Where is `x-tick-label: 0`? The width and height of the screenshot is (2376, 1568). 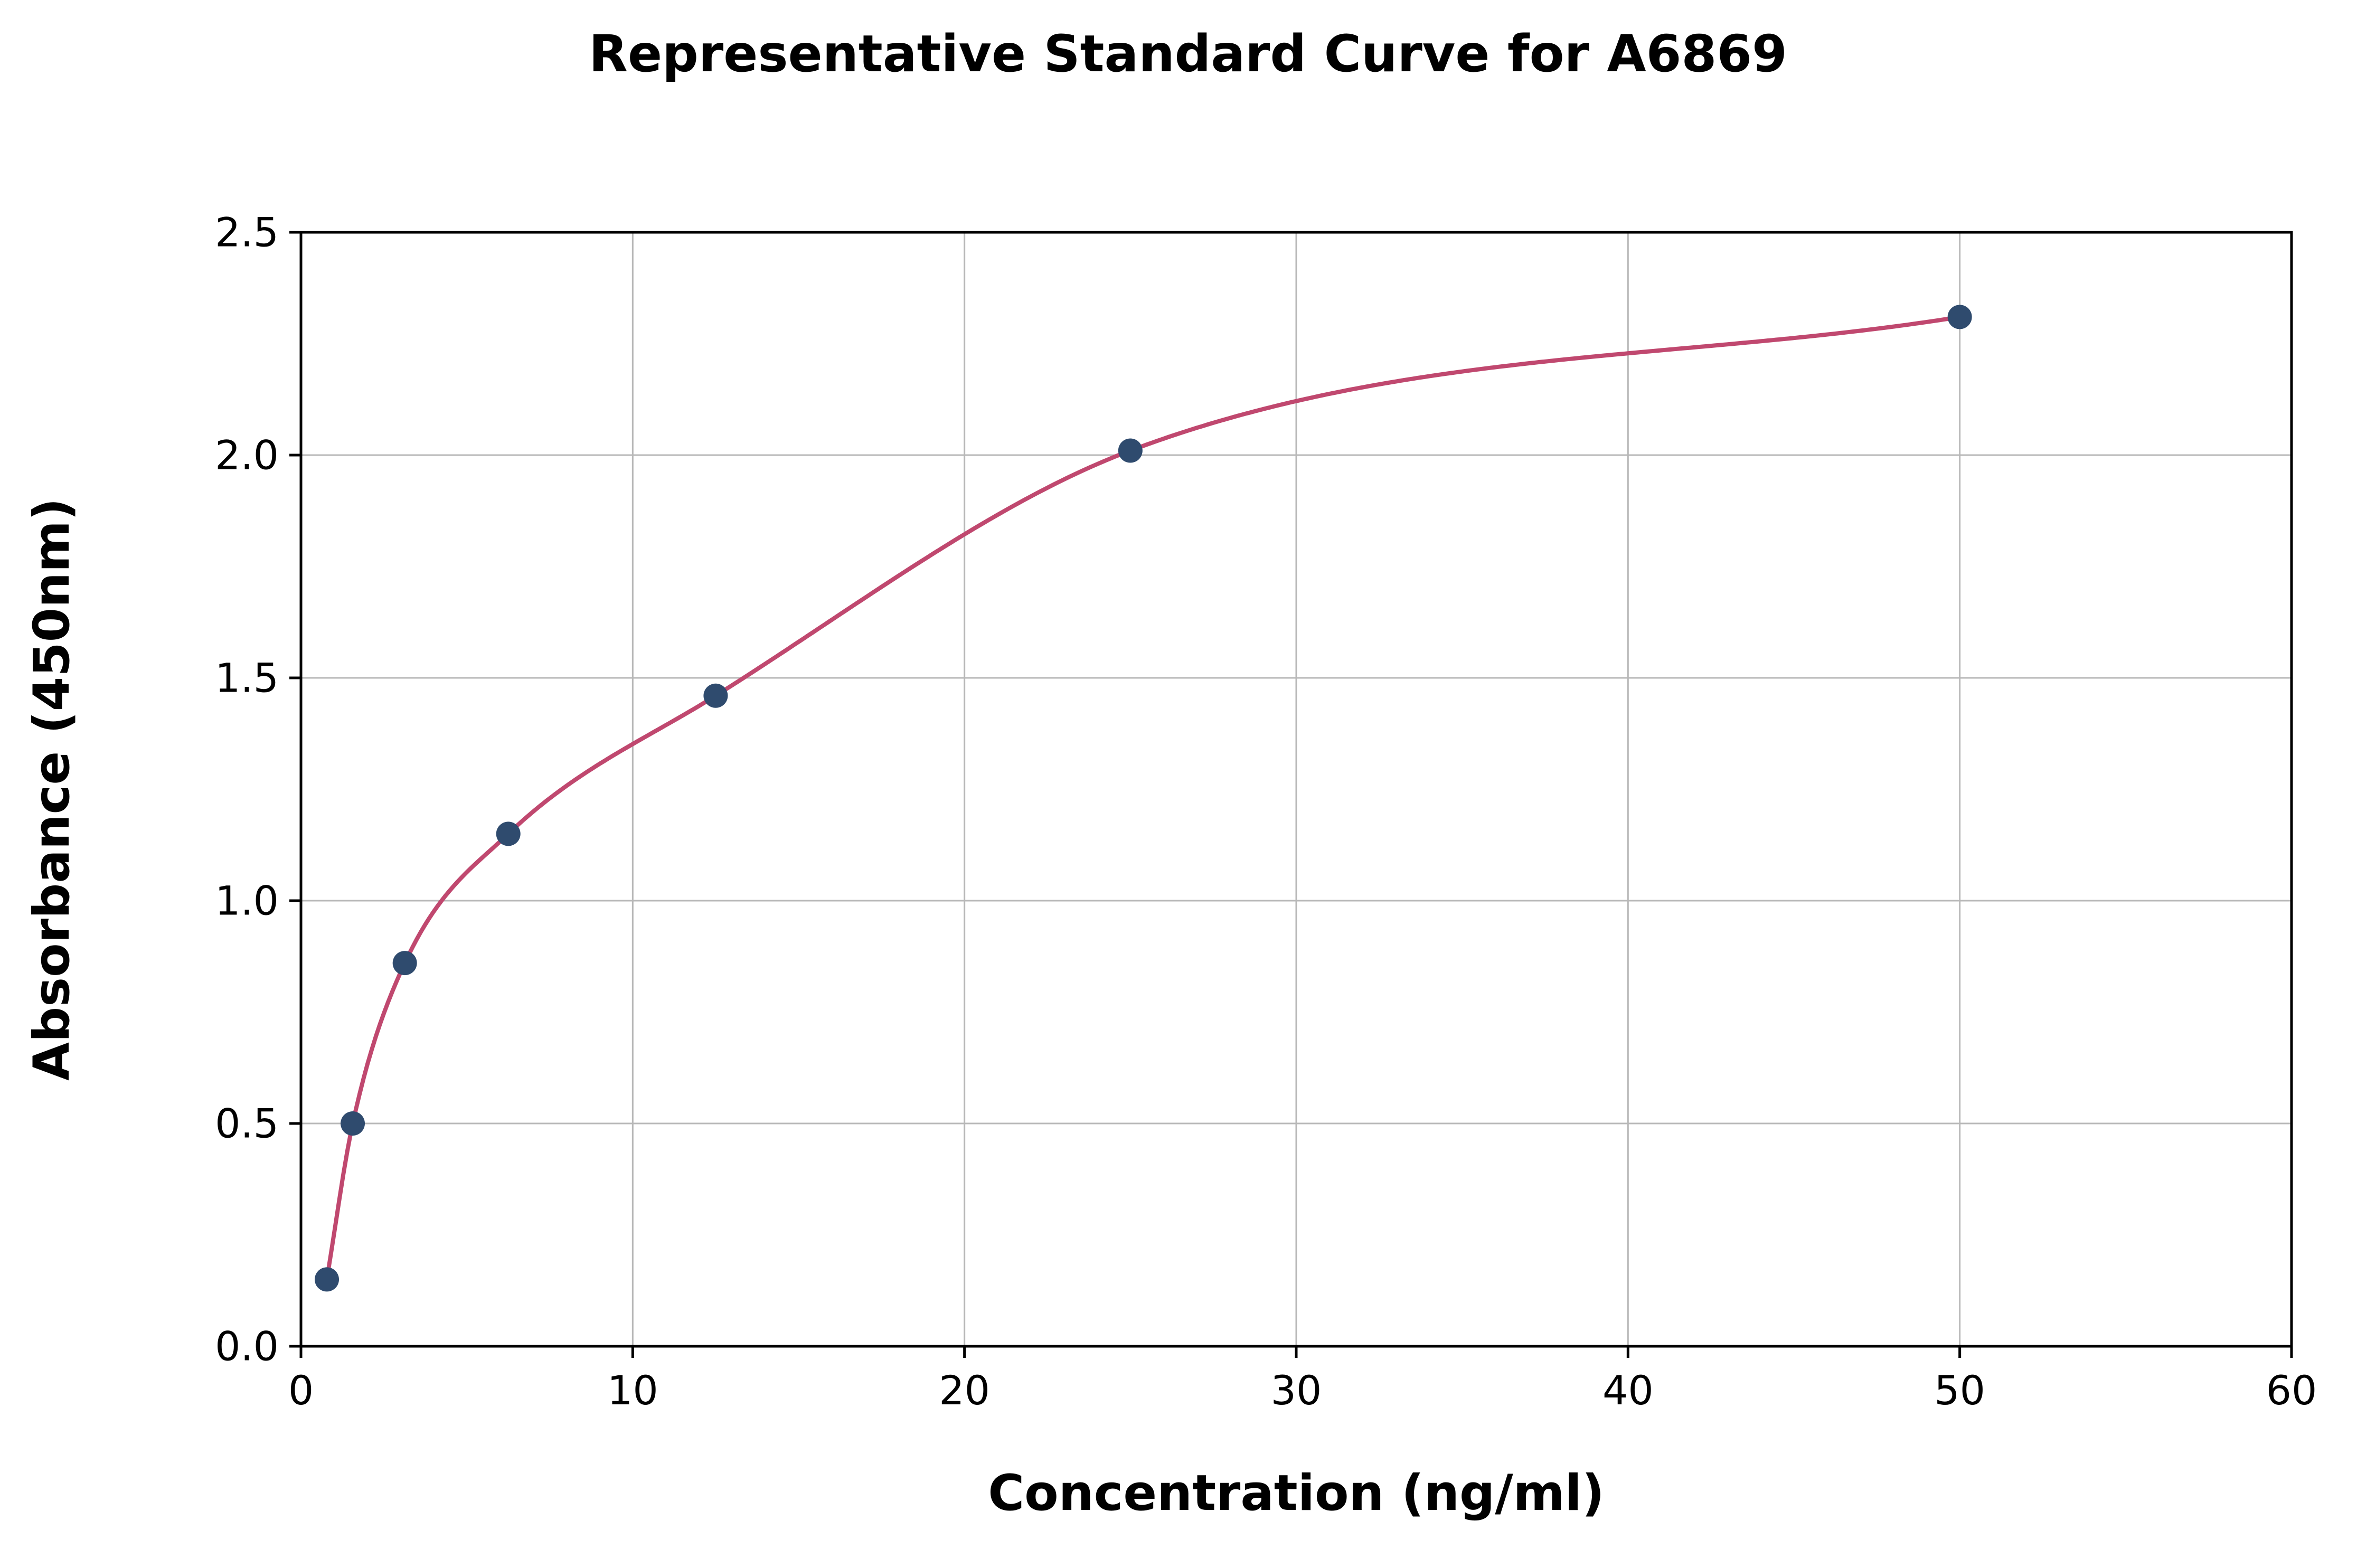 x-tick-label: 0 is located at coordinates (301, 1390).